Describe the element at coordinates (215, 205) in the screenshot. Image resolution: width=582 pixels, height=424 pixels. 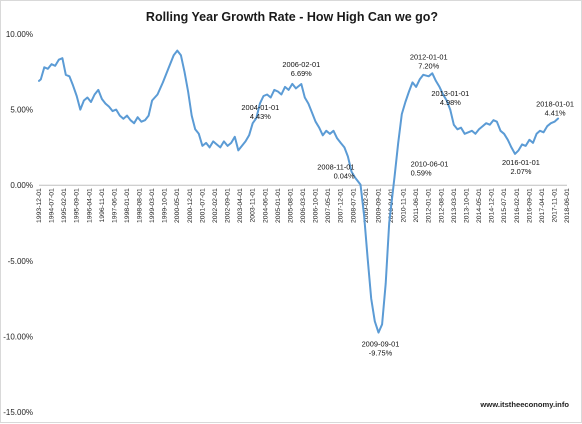
I see `x-tick-label: 2002-02-01` at that location.